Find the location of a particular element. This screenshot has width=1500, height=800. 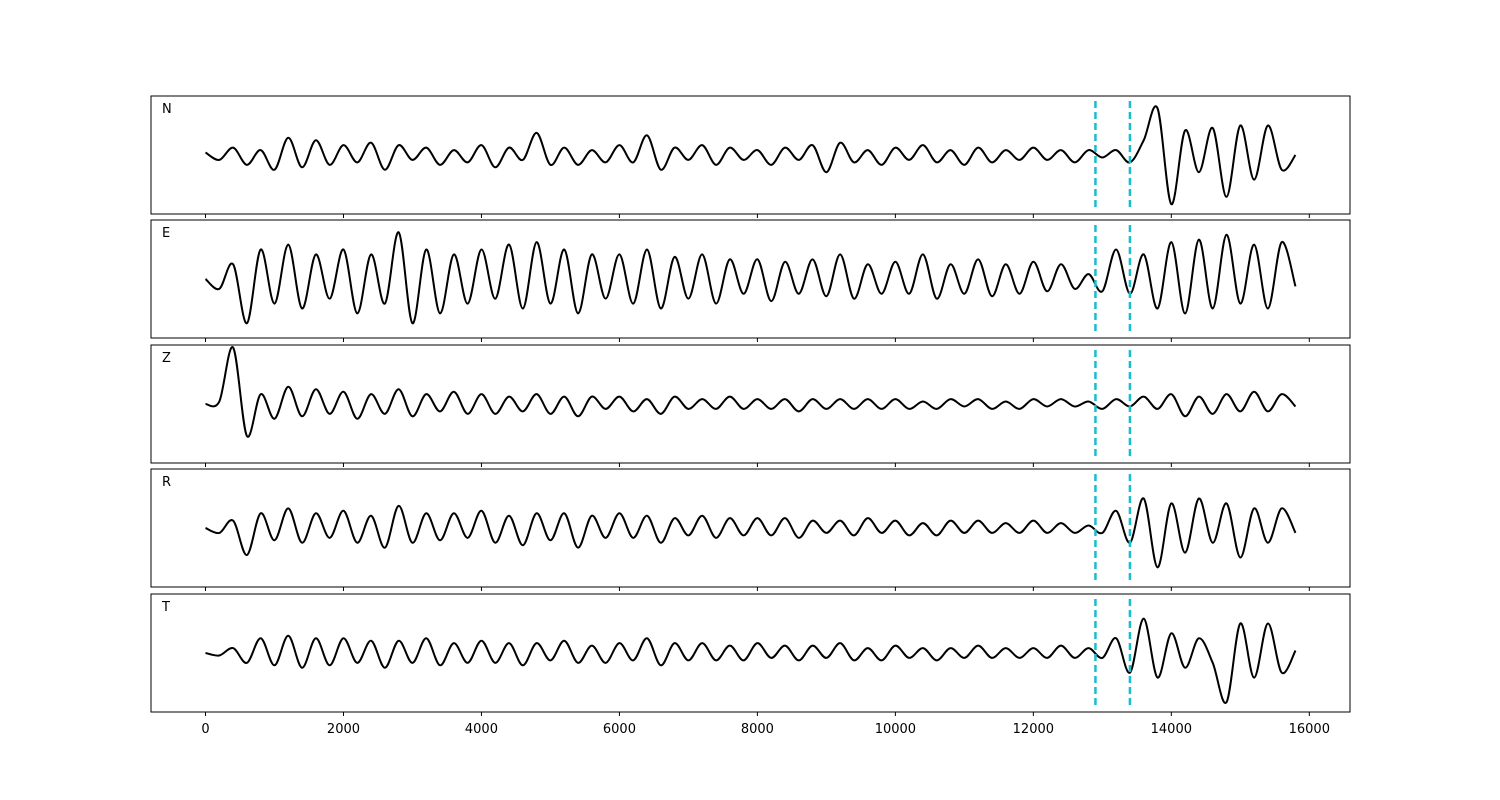

x-tick-label: 2000 is located at coordinates (343, 729).